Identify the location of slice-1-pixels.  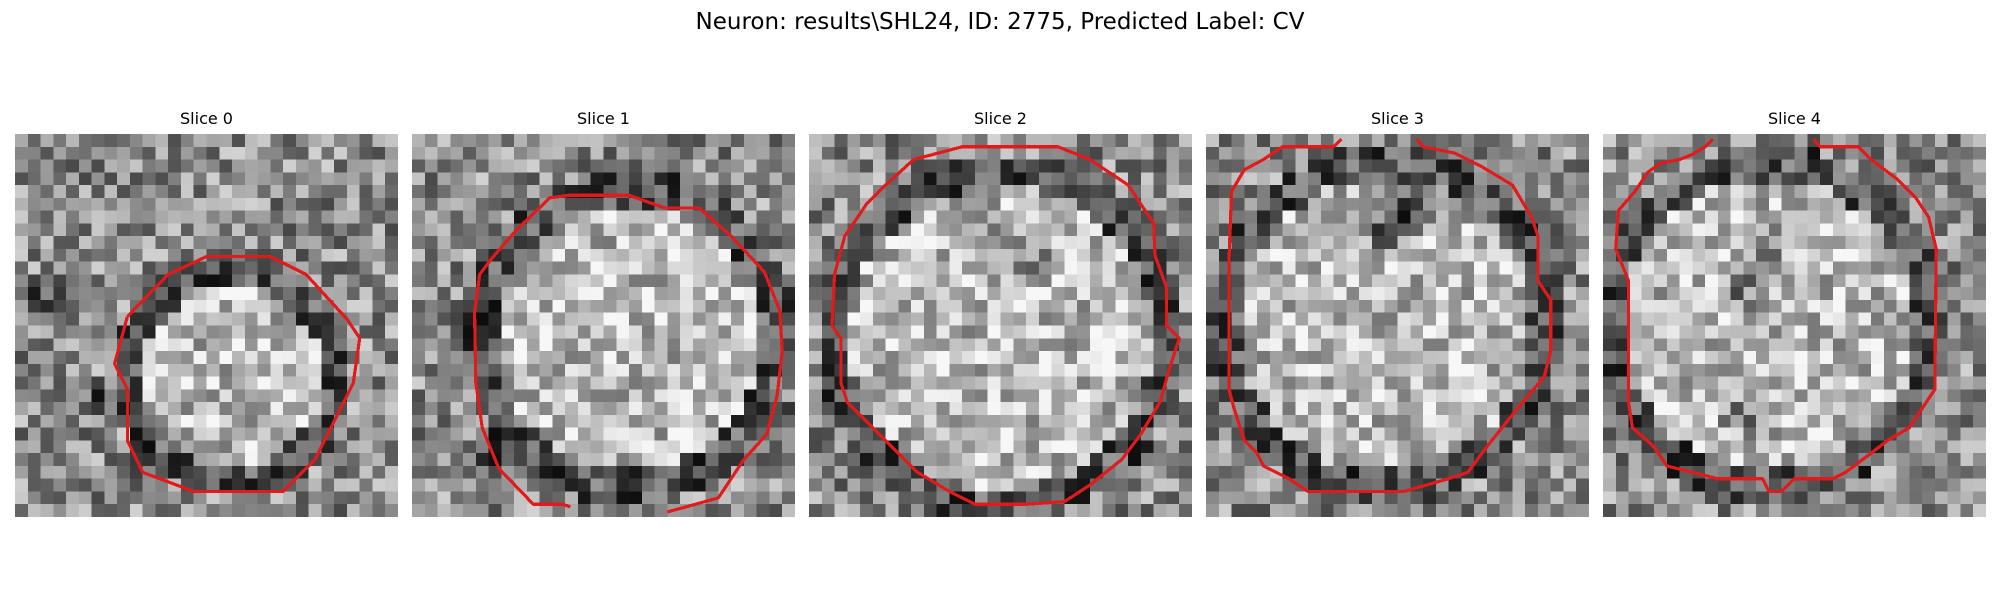
(603, 325).